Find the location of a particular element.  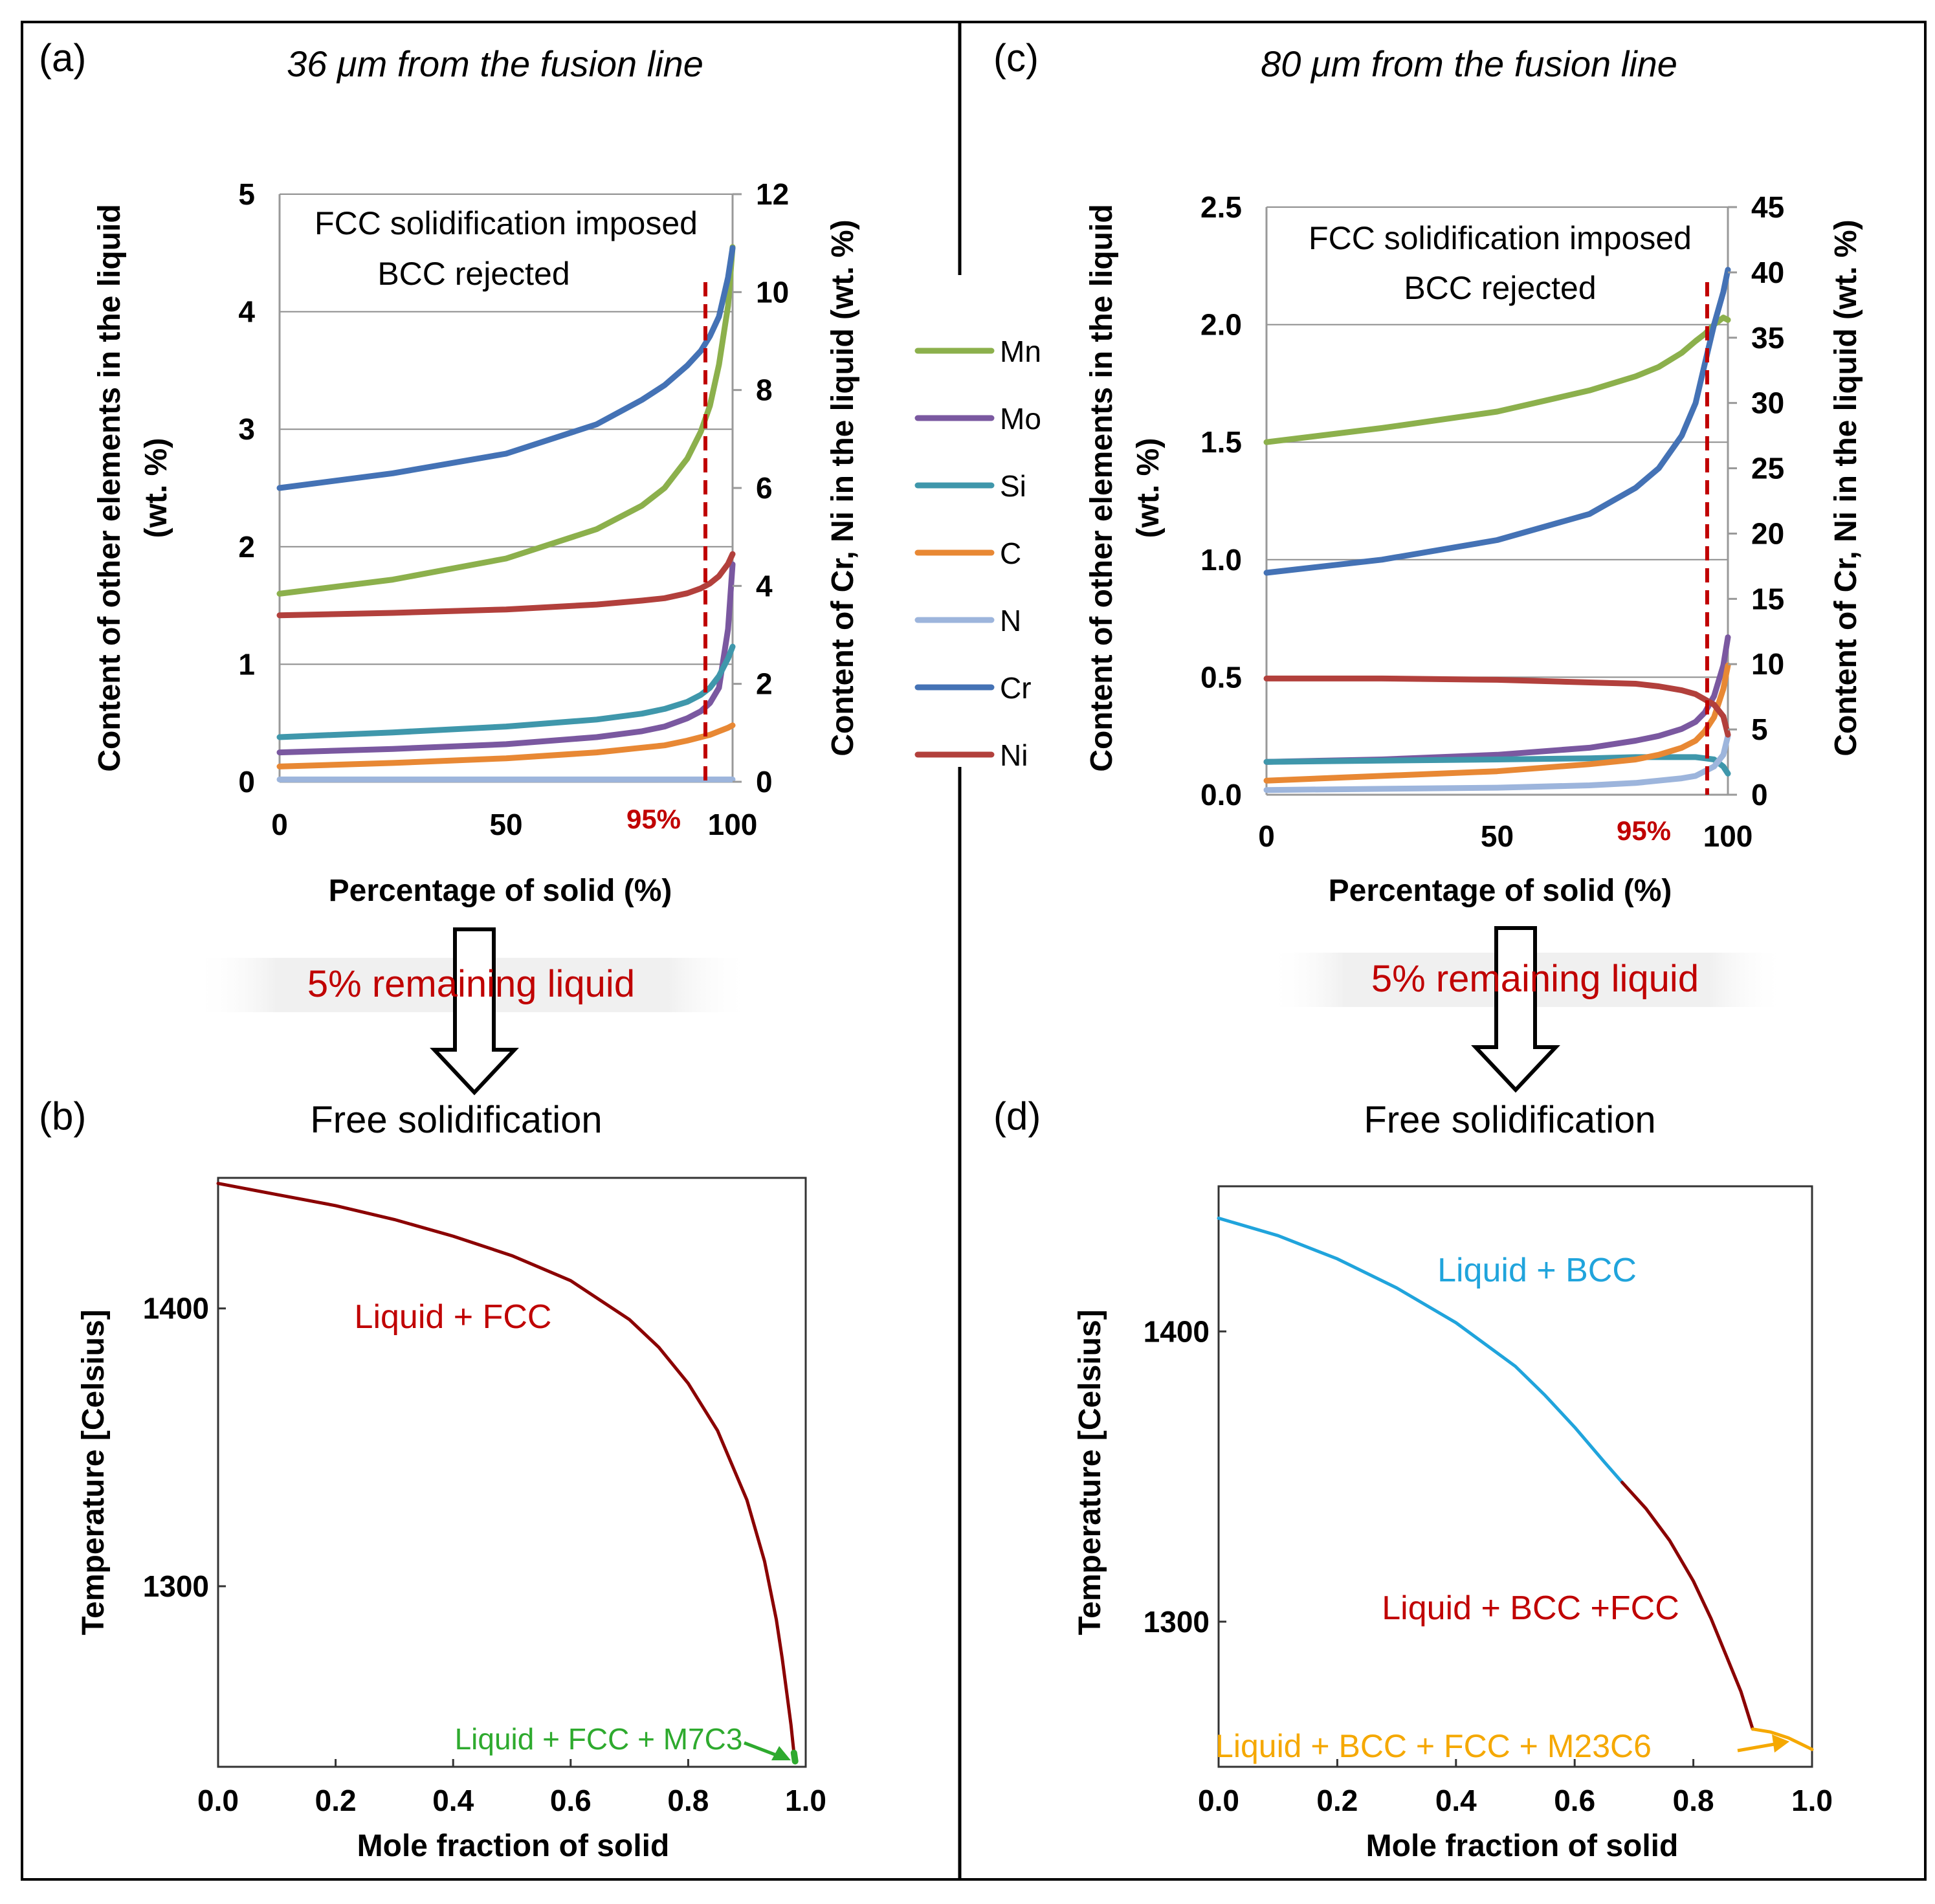

chart-b-m7c3-arrowhead-icon is located at coordinates (781, 1753).